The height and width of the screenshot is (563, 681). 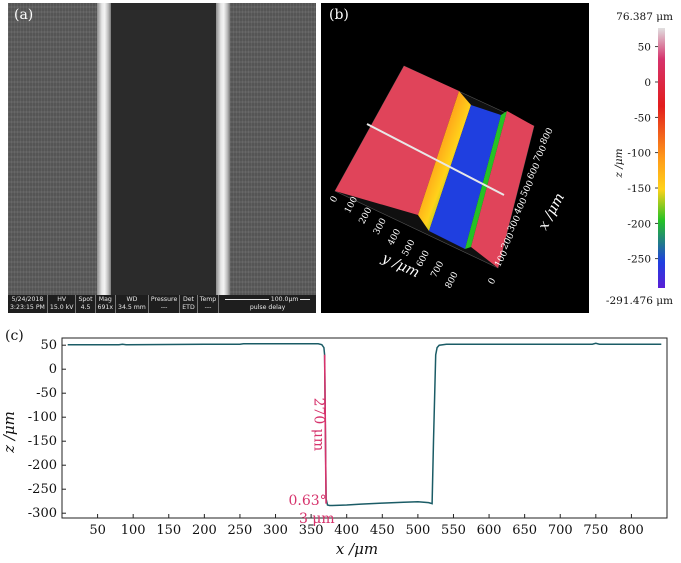 What do you see at coordinates (61, 307) in the screenshot?
I see `sem-hv-value: 15.0 kV` at bounding box center [61, 307].